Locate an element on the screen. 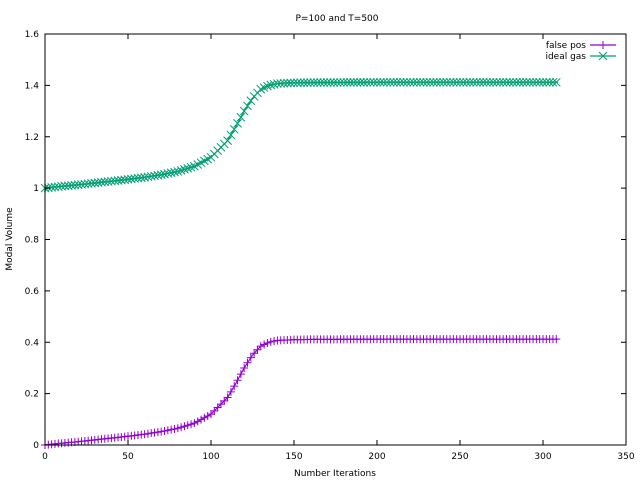 The width and height of the screenshot is (640, 480). x-tick-label: 250 is located at coordinates (459, 457).